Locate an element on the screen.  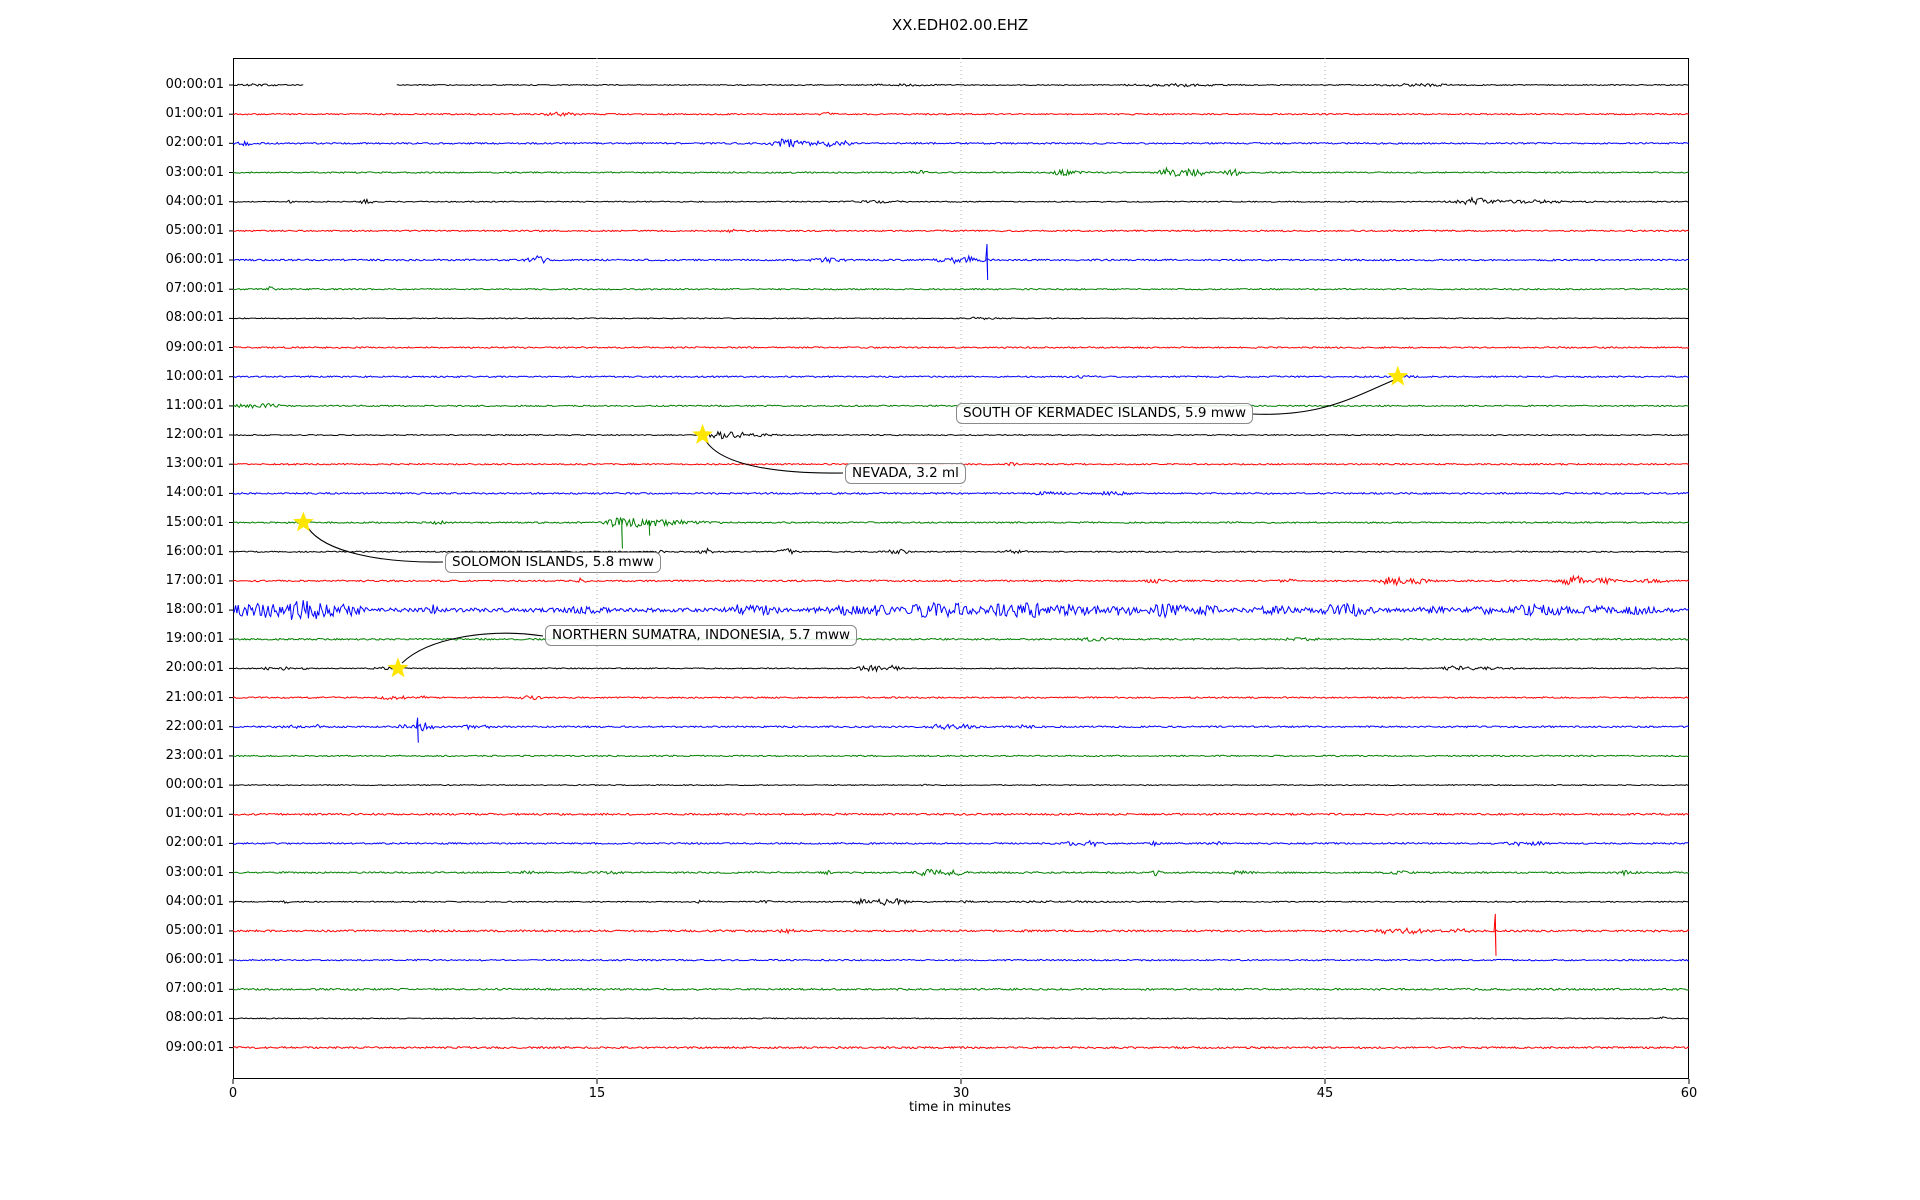
x-tick-label: 60 is located at coordinates (1689, 1093).